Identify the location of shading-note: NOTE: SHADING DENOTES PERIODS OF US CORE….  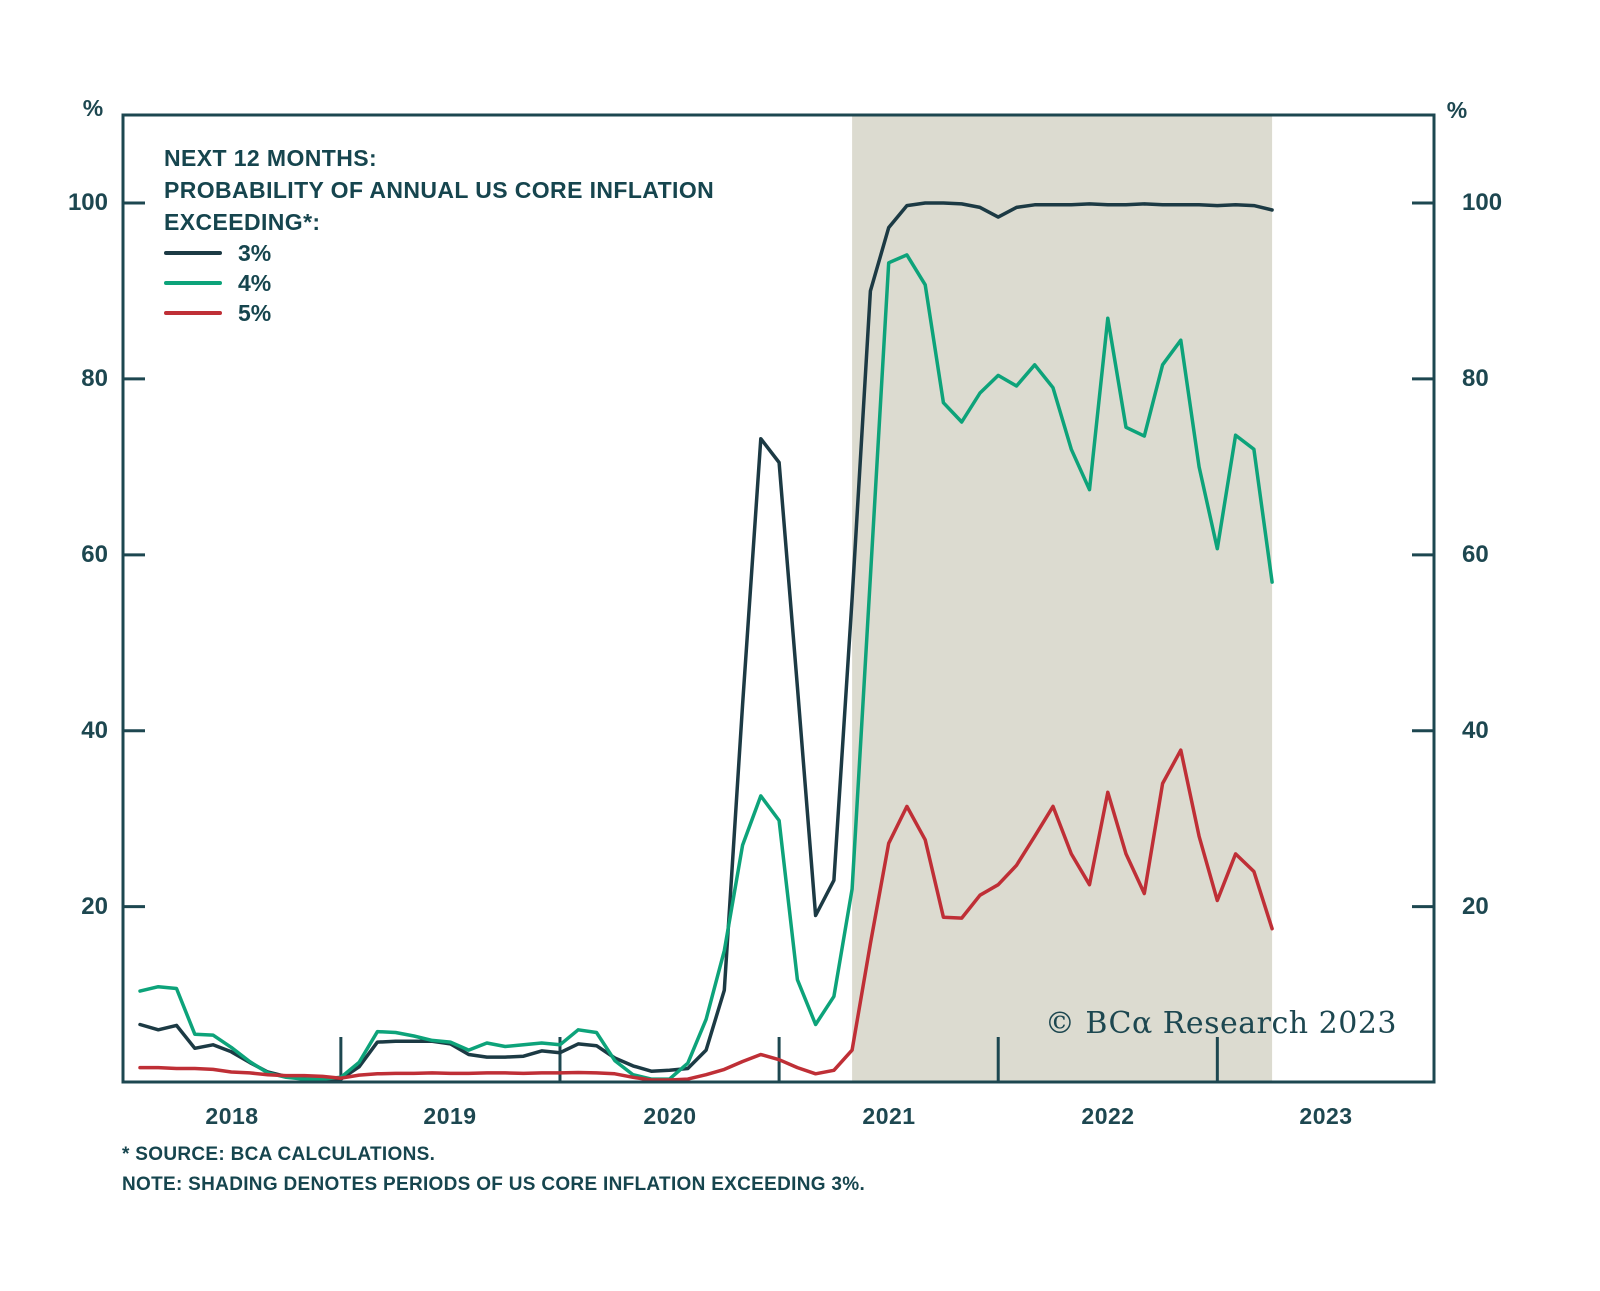
(494, 1184).